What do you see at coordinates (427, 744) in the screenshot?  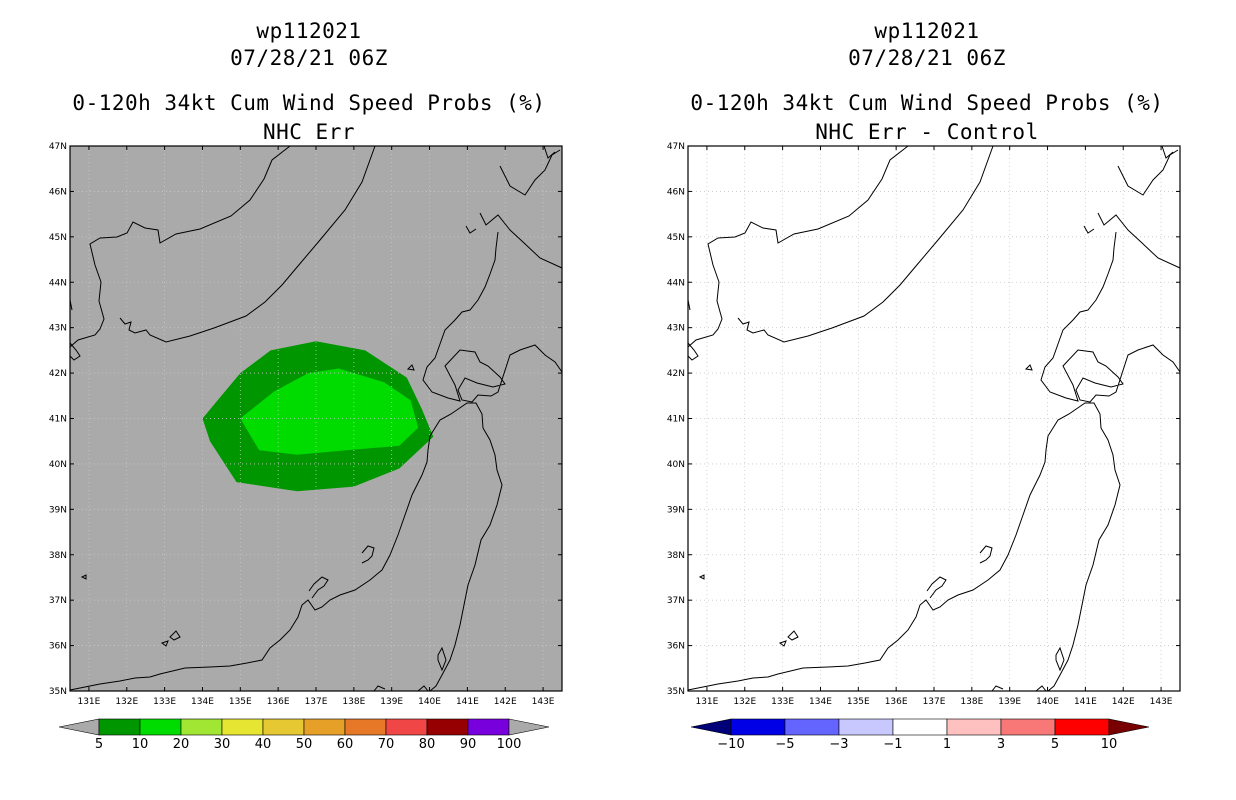 I see `colorbar-label: 80` at bounding box center [427, 744].